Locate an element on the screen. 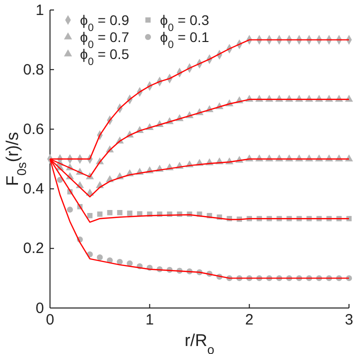 The width and height of the screenshot is (359, 354). y-tick-label: 0.4 is located at coordinates (33, 189).